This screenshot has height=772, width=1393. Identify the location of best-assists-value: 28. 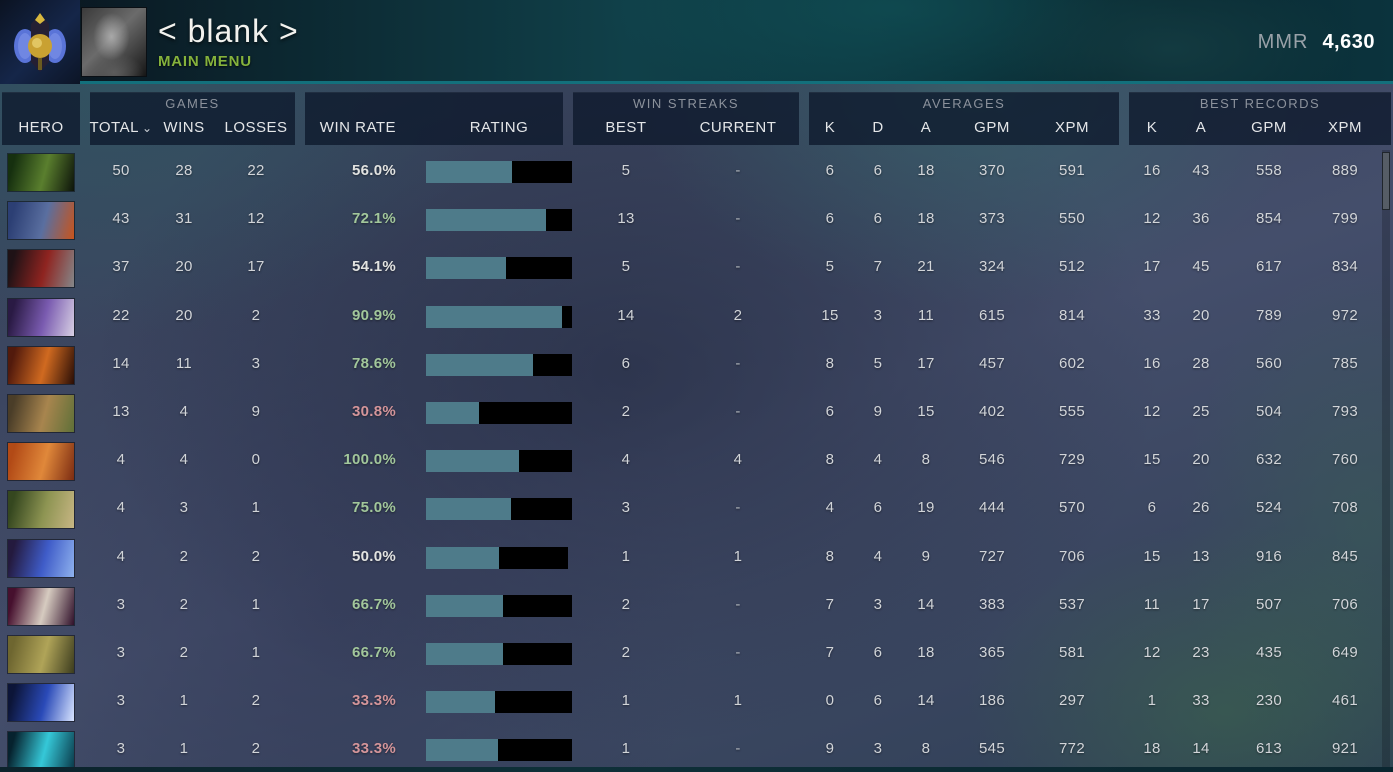
(1201, 363).